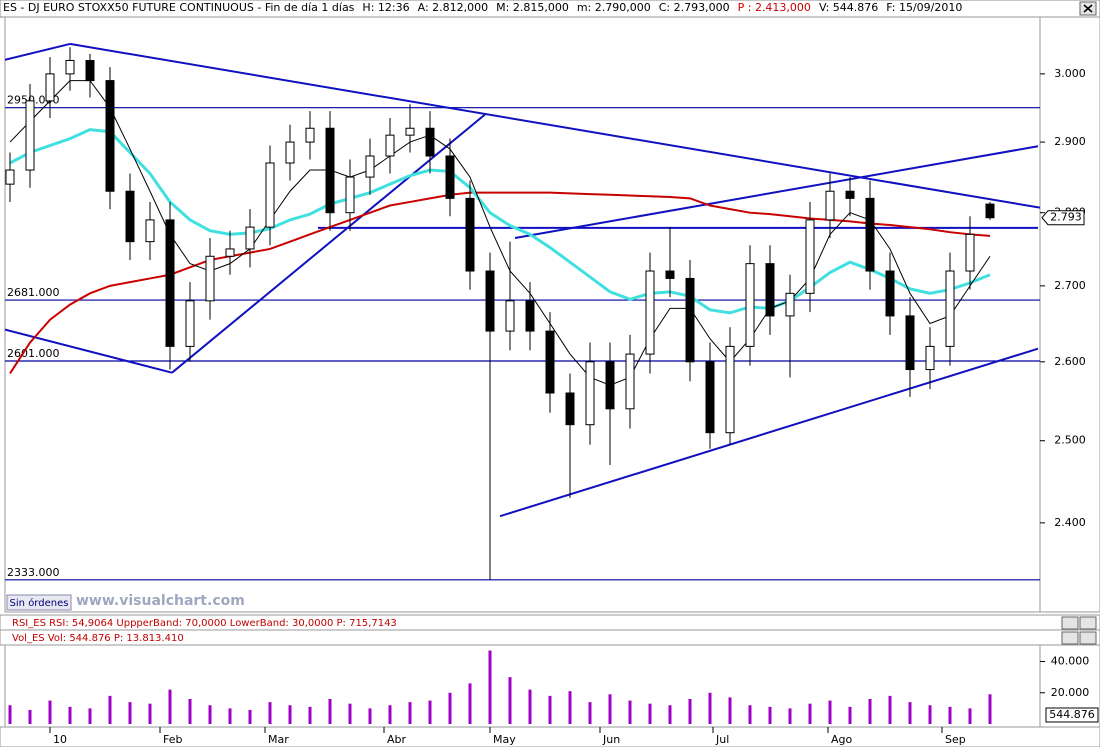 This screenshot has width=1100, height=747. I want to click on price-level-label: 2333.000, so click(33, 572).